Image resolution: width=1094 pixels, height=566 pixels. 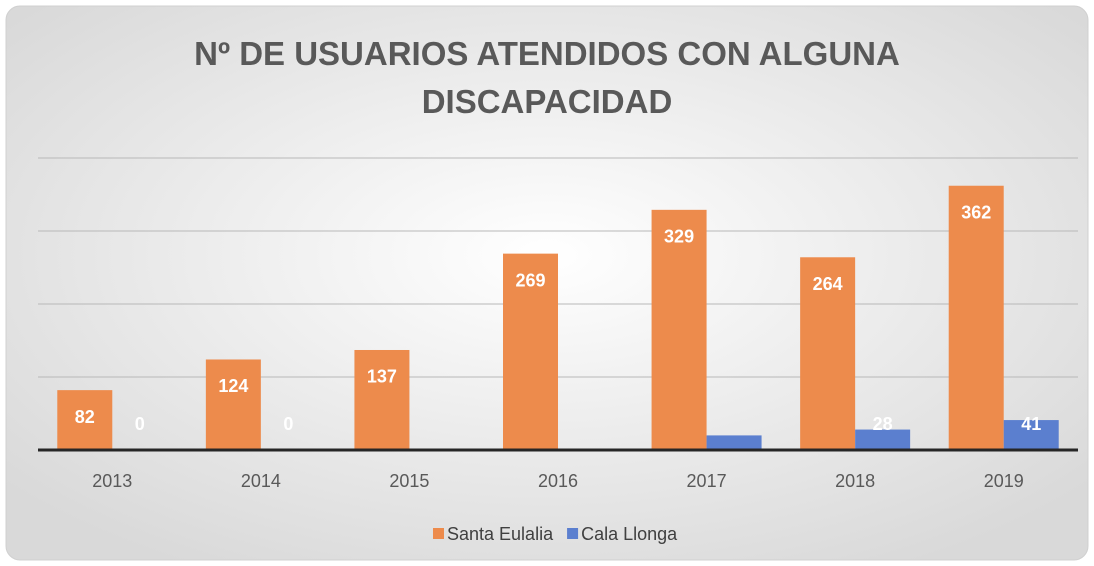 I want to click on x-tick-label: 2015, so click(x=409, y=481).